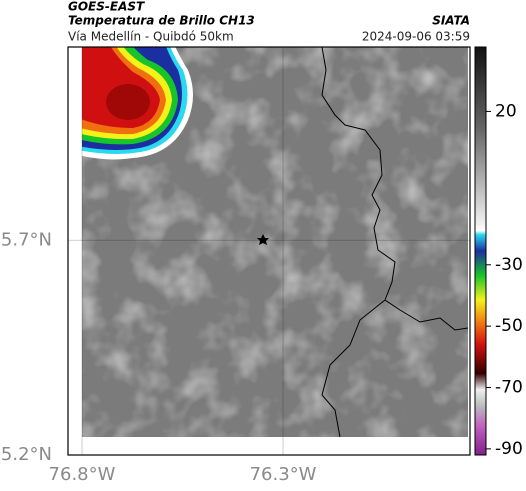 Image resolution: width=526 pixels, height=491 pixels. Describe the element at coordinates (82, 474) in the screenshot. I see `lon-tick-label: 76.8°W` at that location.